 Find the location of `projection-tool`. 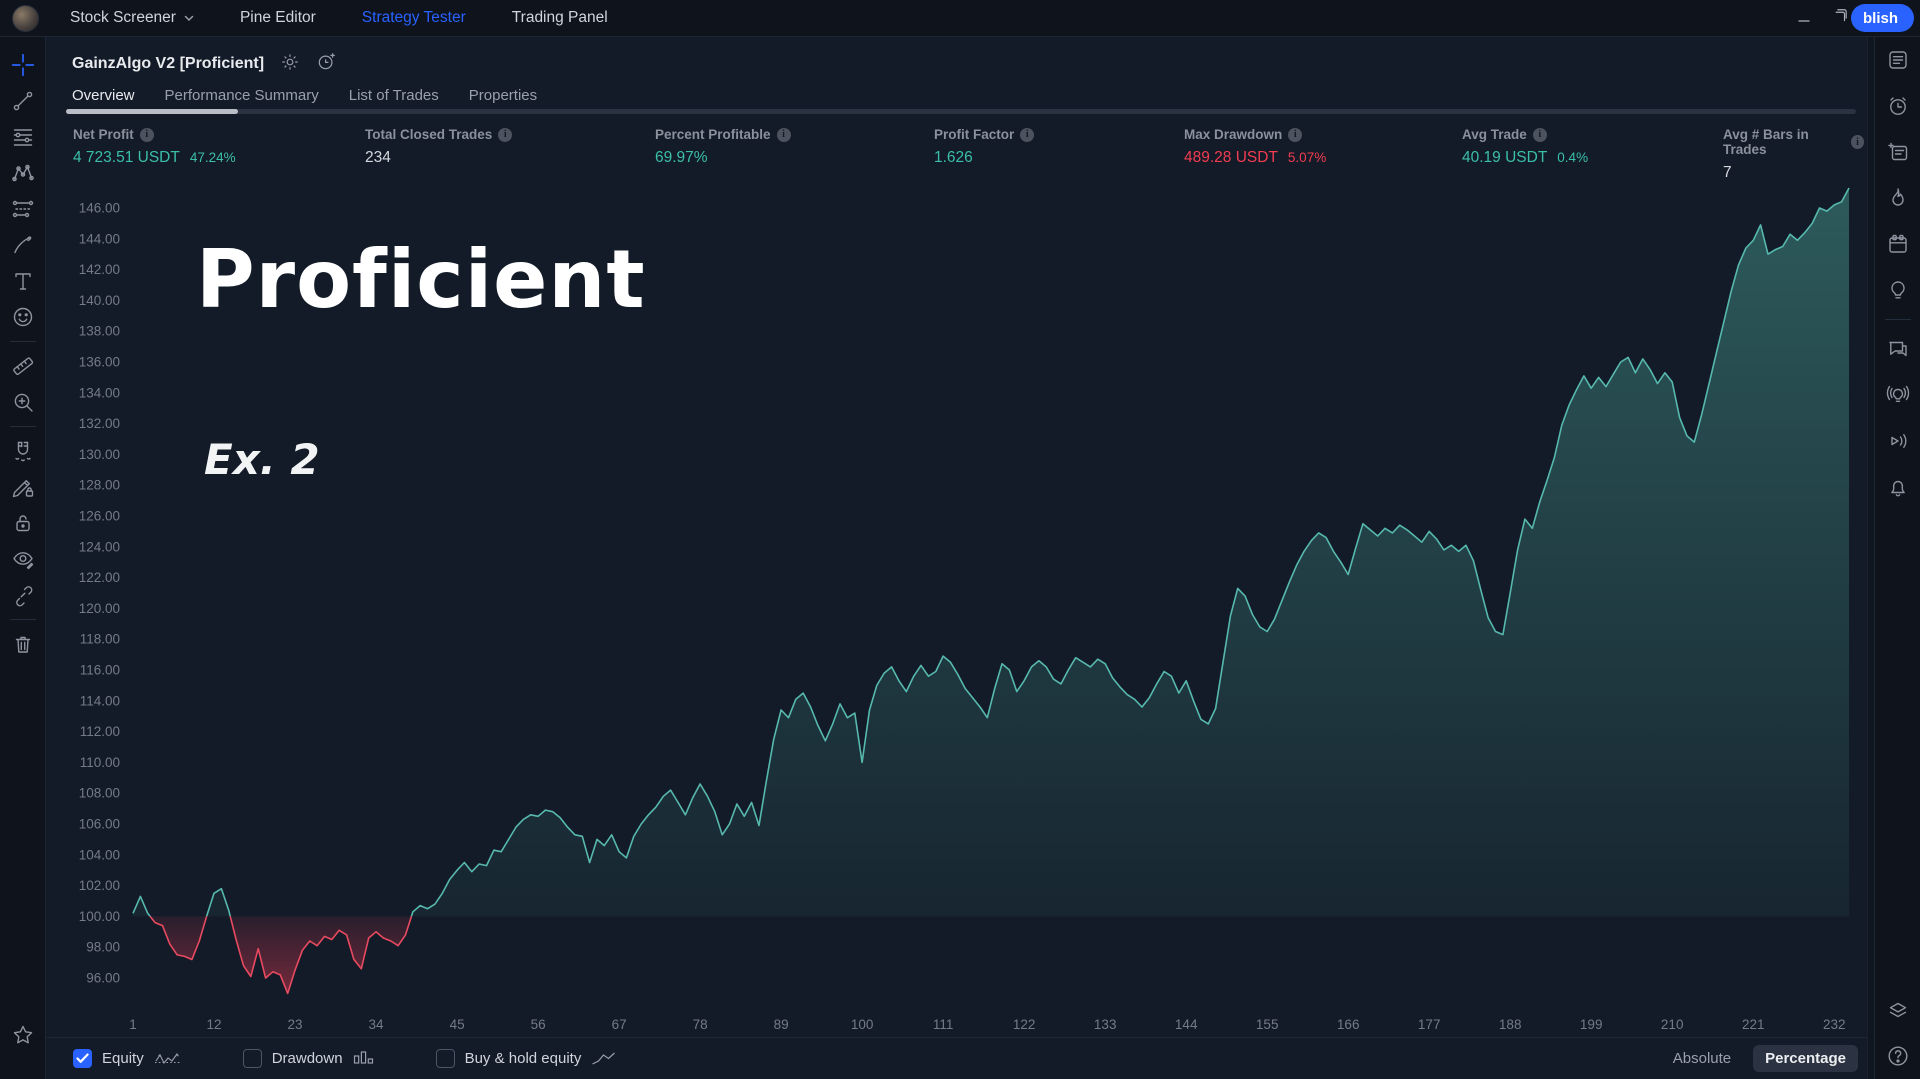

projection-tool is located at coordinates (23, 209).